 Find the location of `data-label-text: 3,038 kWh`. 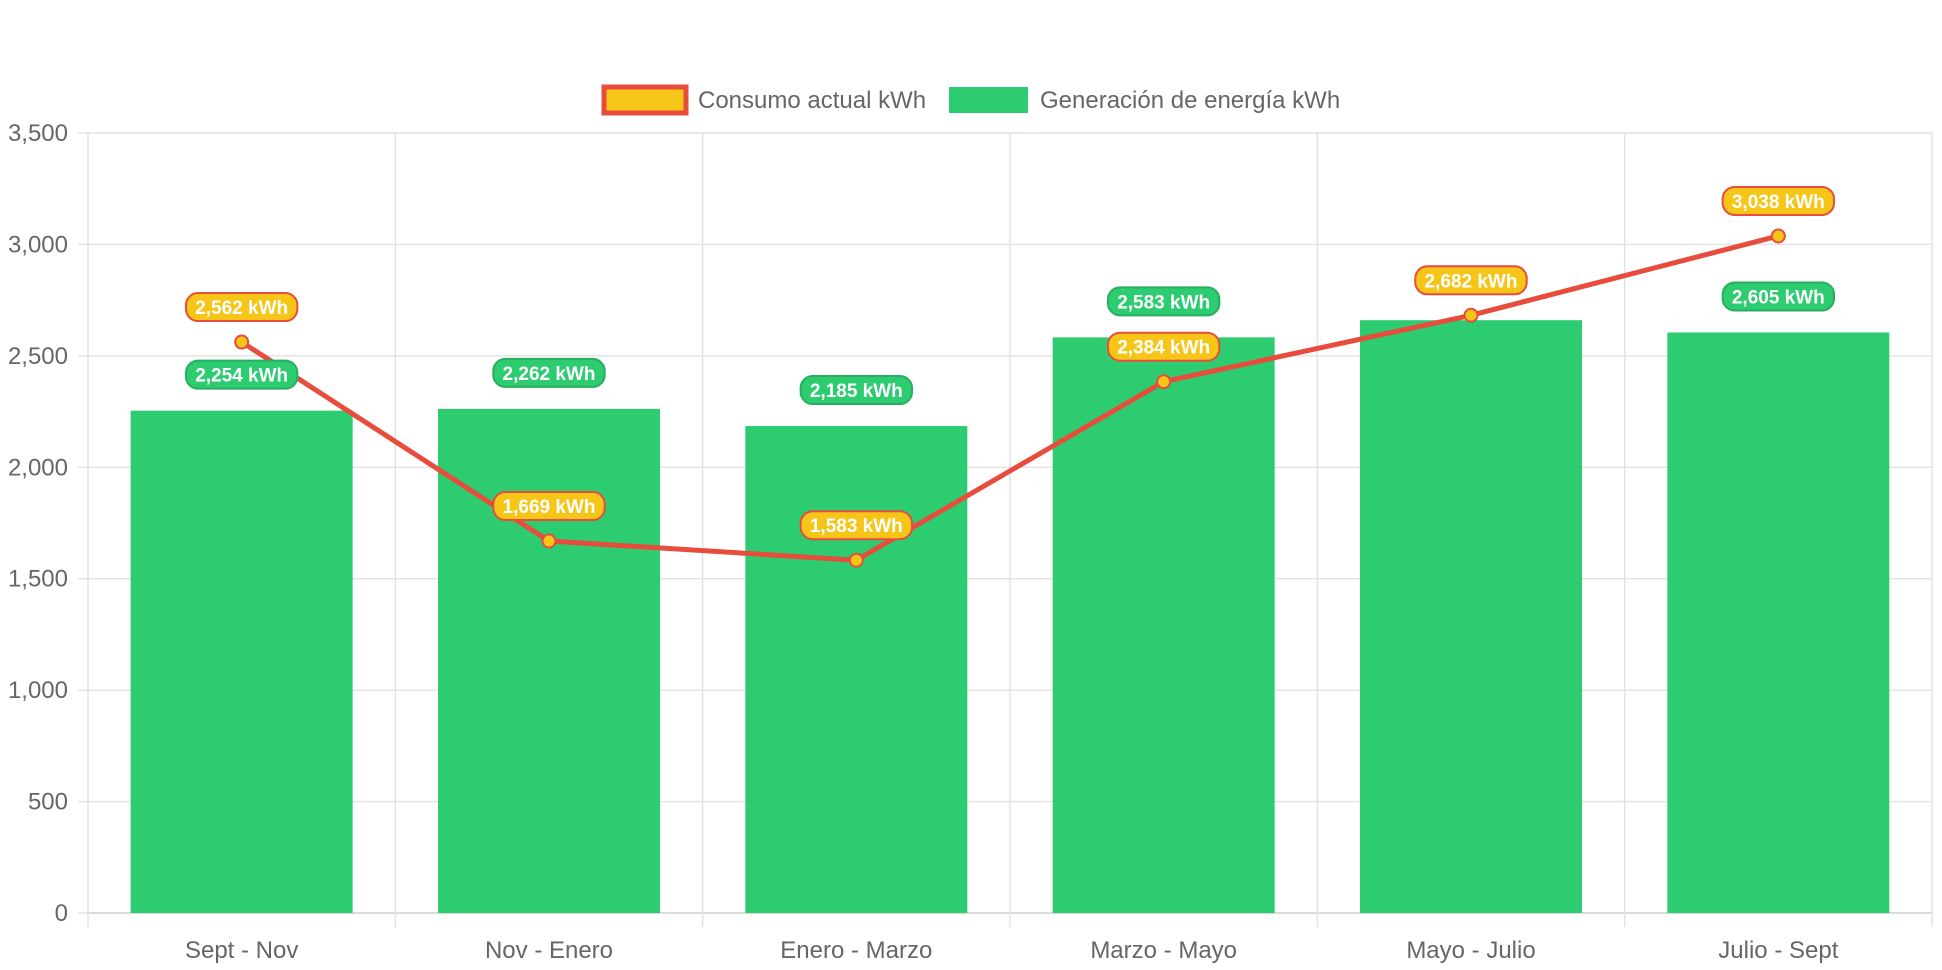

data-label-text: 3,038 kWh is located at coordinates (1778, 202).